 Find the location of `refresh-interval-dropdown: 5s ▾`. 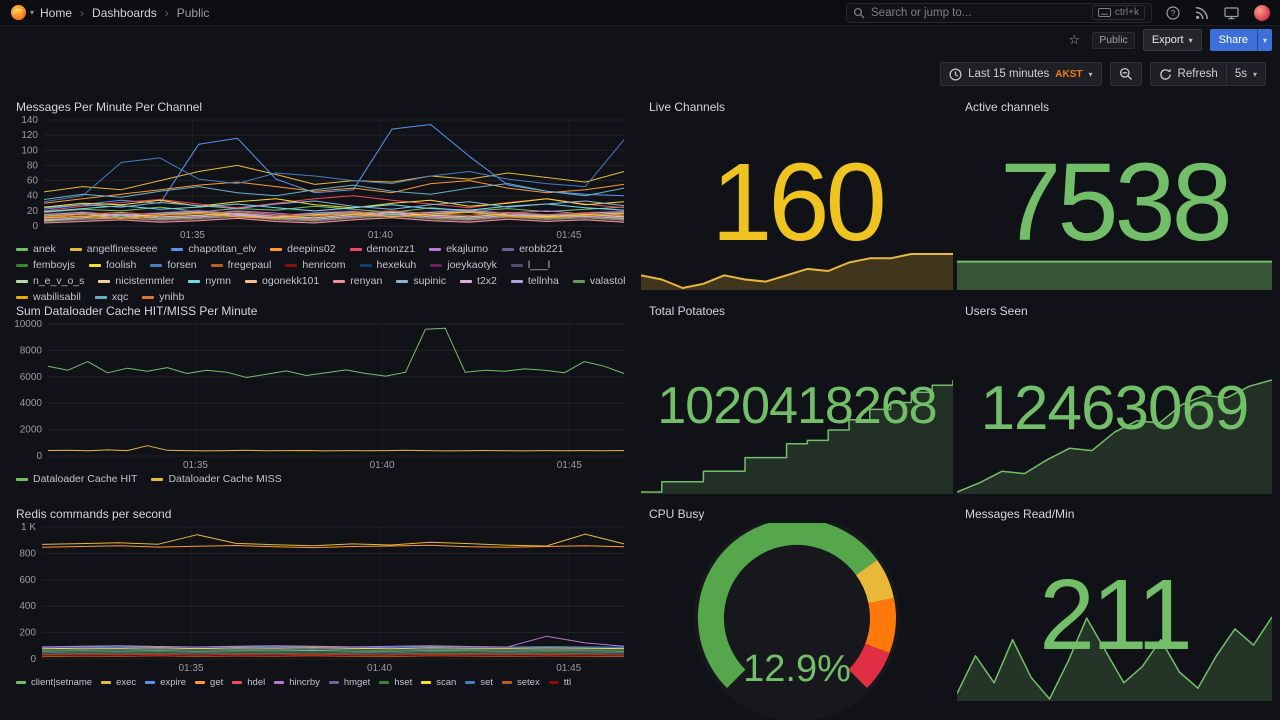

refresh-interval-dropdown: 5s ▾ is located at coordinates (1245, 74).